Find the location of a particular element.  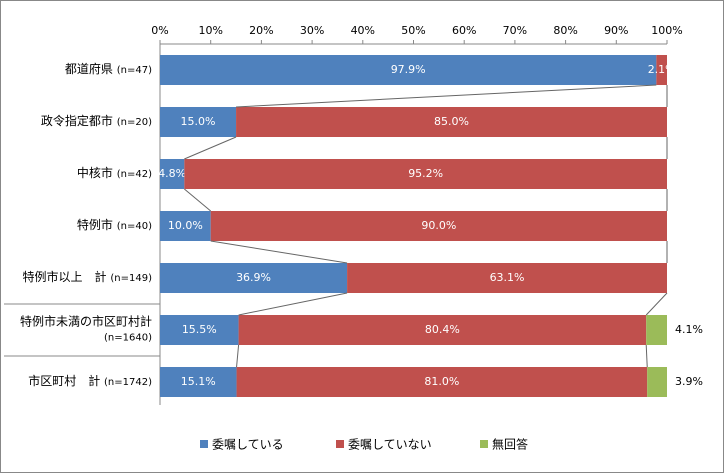

legend-label: 無回答 is located at coordinates (510, 444).